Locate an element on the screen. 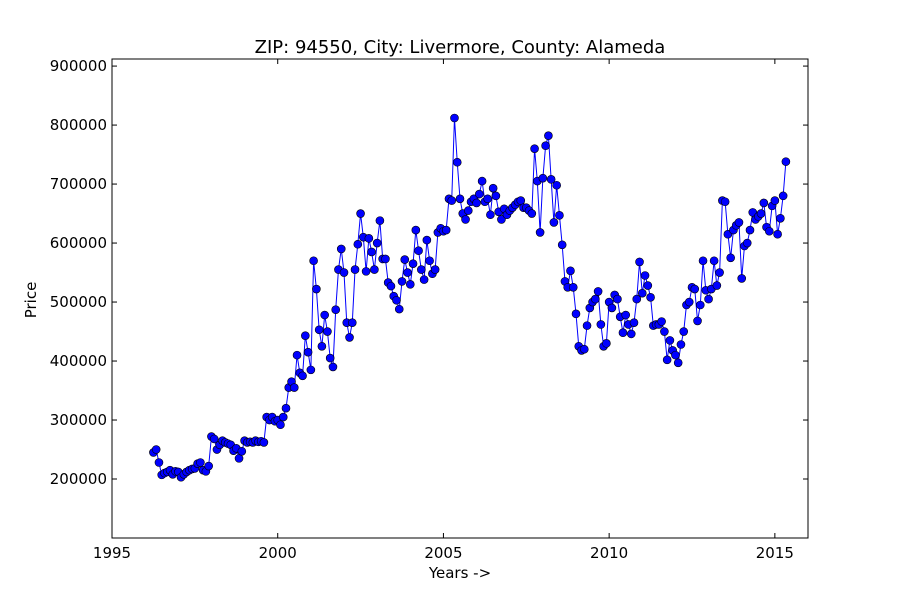 The width and height of the screenshot is (900, 600). y-tick-label: 700000 is located at coordinates (78, 184).